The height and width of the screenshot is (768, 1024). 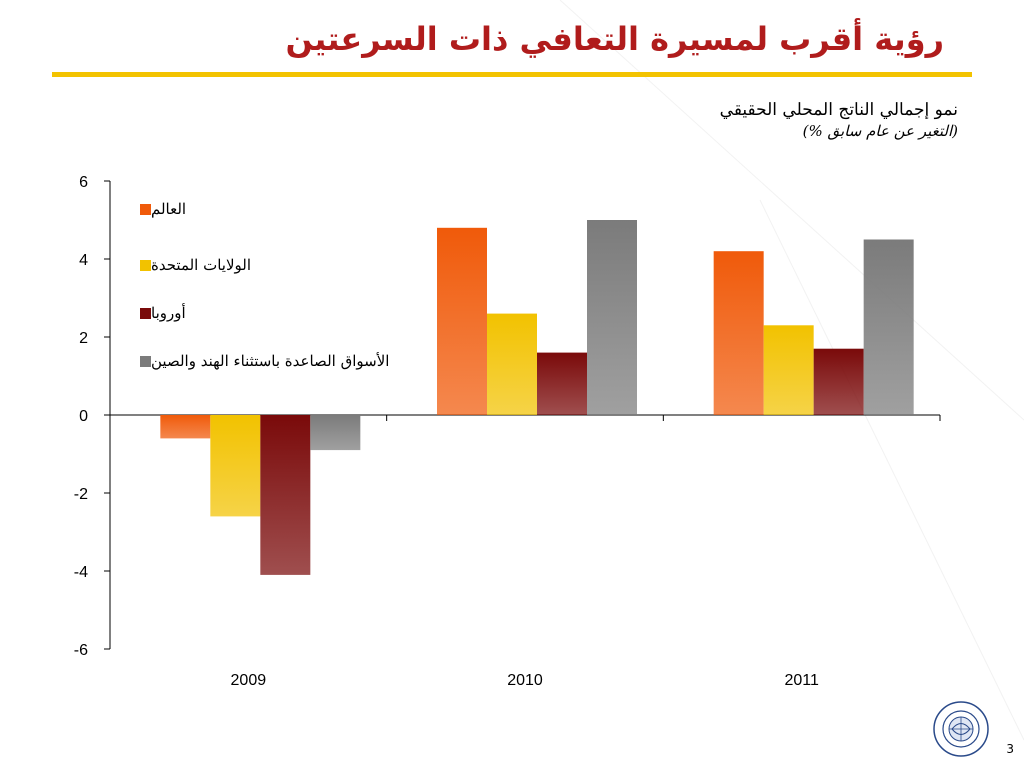 I want to click on legend-item-us: الولايات المتحدة, so click(x=193, y=265).